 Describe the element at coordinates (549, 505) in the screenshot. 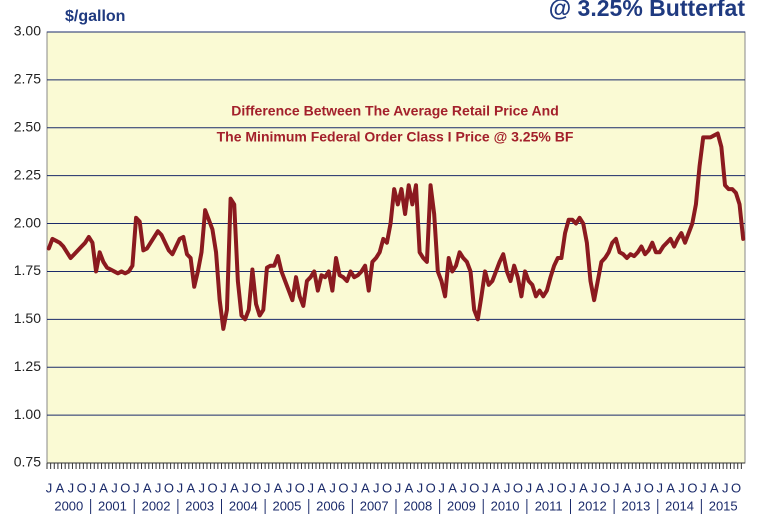

I see `year-label: 2011` at that location.